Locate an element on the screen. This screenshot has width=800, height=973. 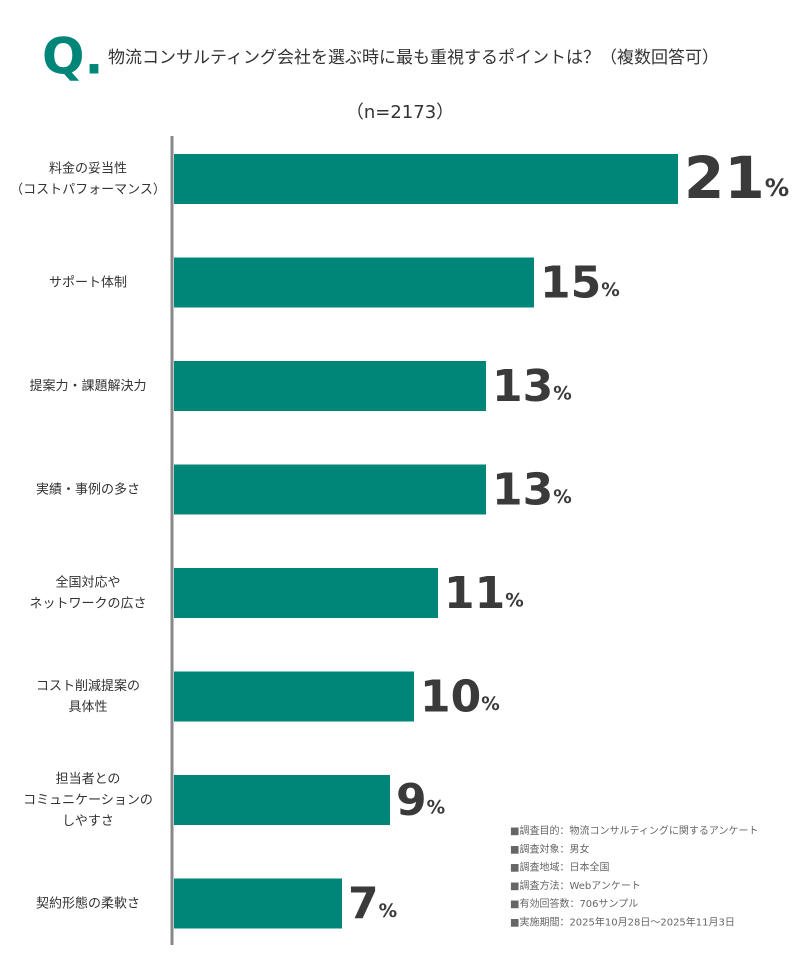
question-mark: Q. is located at coordinates (73, 57).